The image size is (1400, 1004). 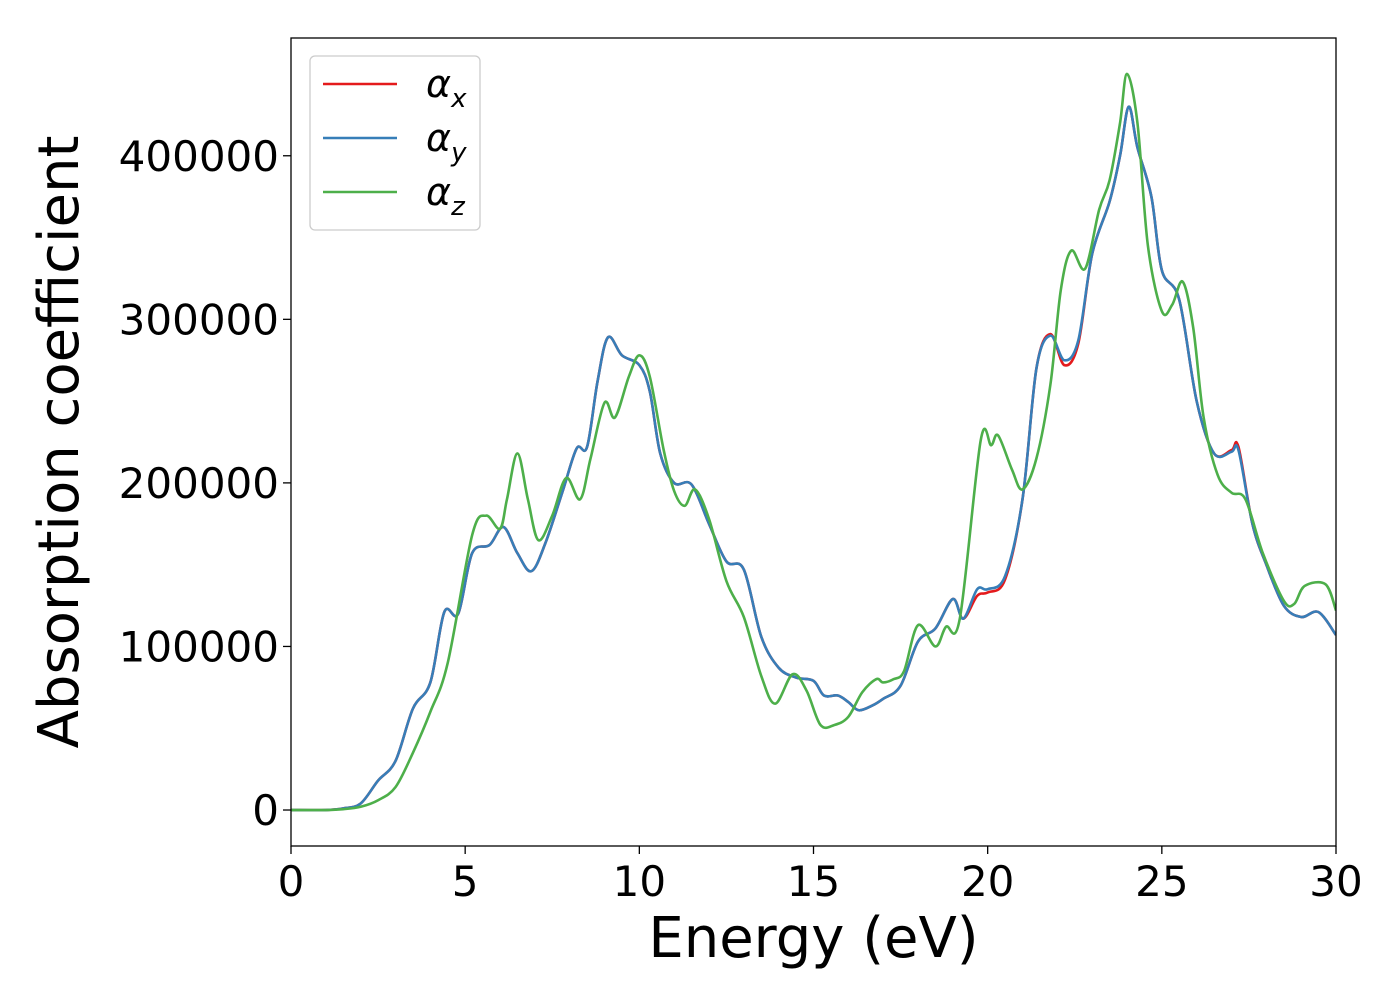 I want to click on legend-label-z: αz, so click(x=446, y=196).